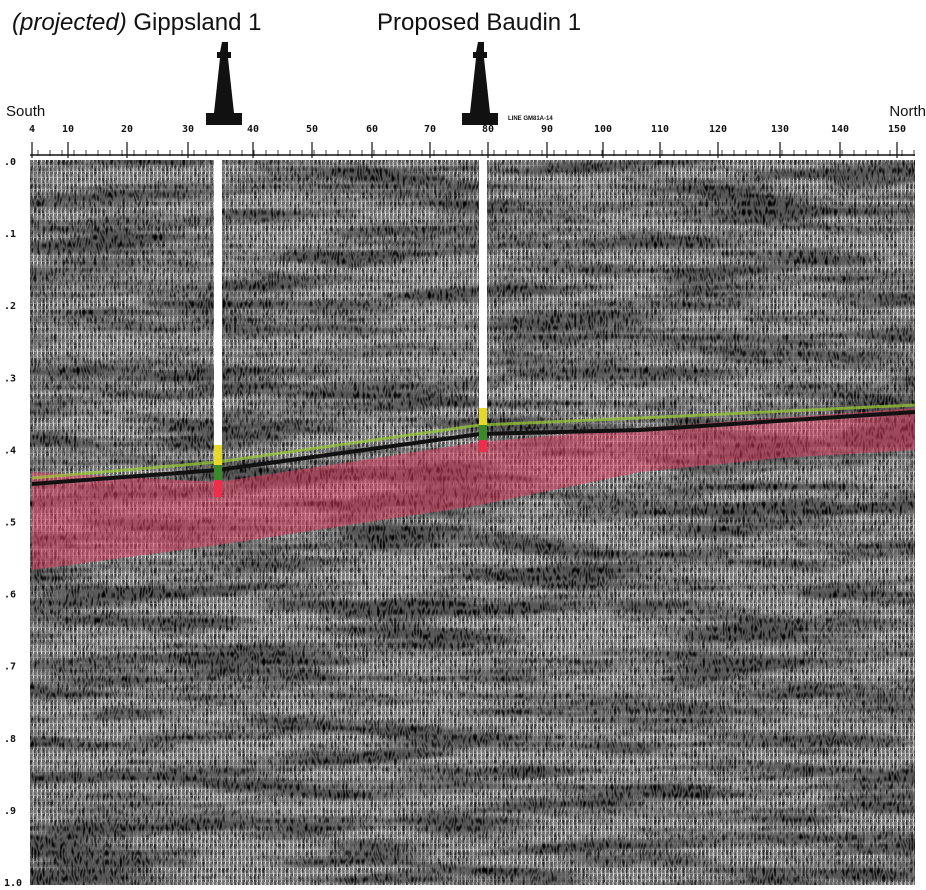 The image size is (926, 890). I want to click on shotpoint-label: 150, so click(897, 129).